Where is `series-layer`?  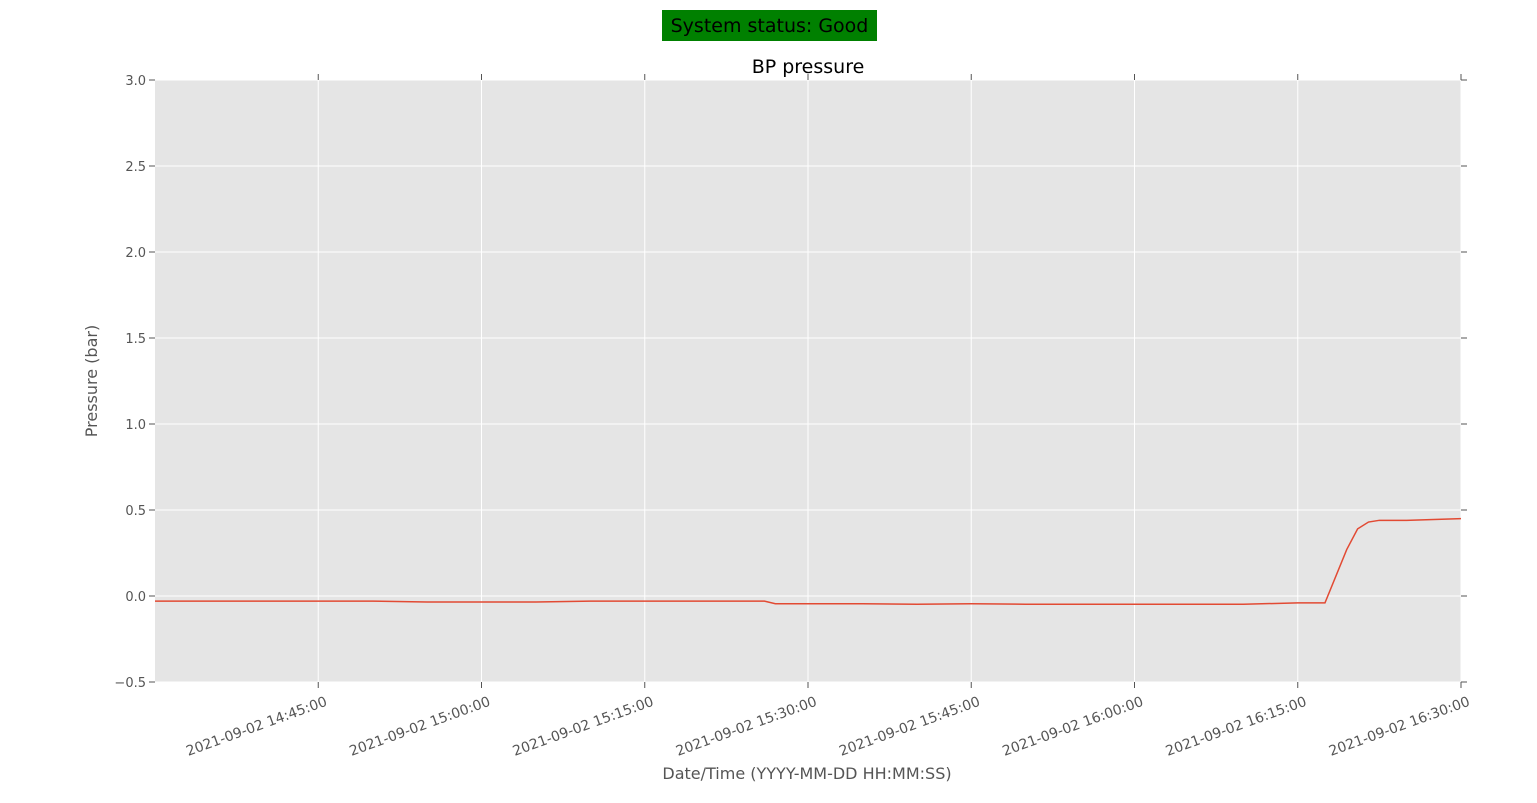
series-layer is located at coordinates (808, 561).